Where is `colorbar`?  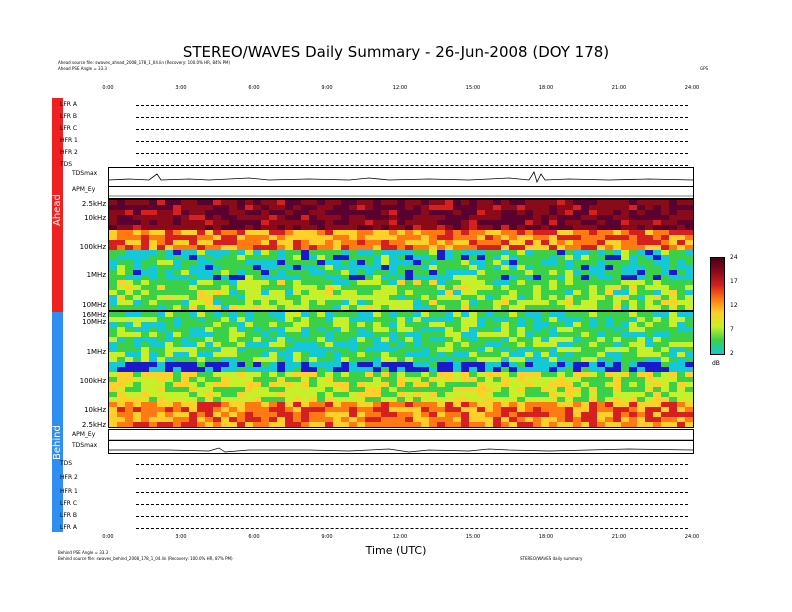 colorbar is located at coordinates (717, 306).